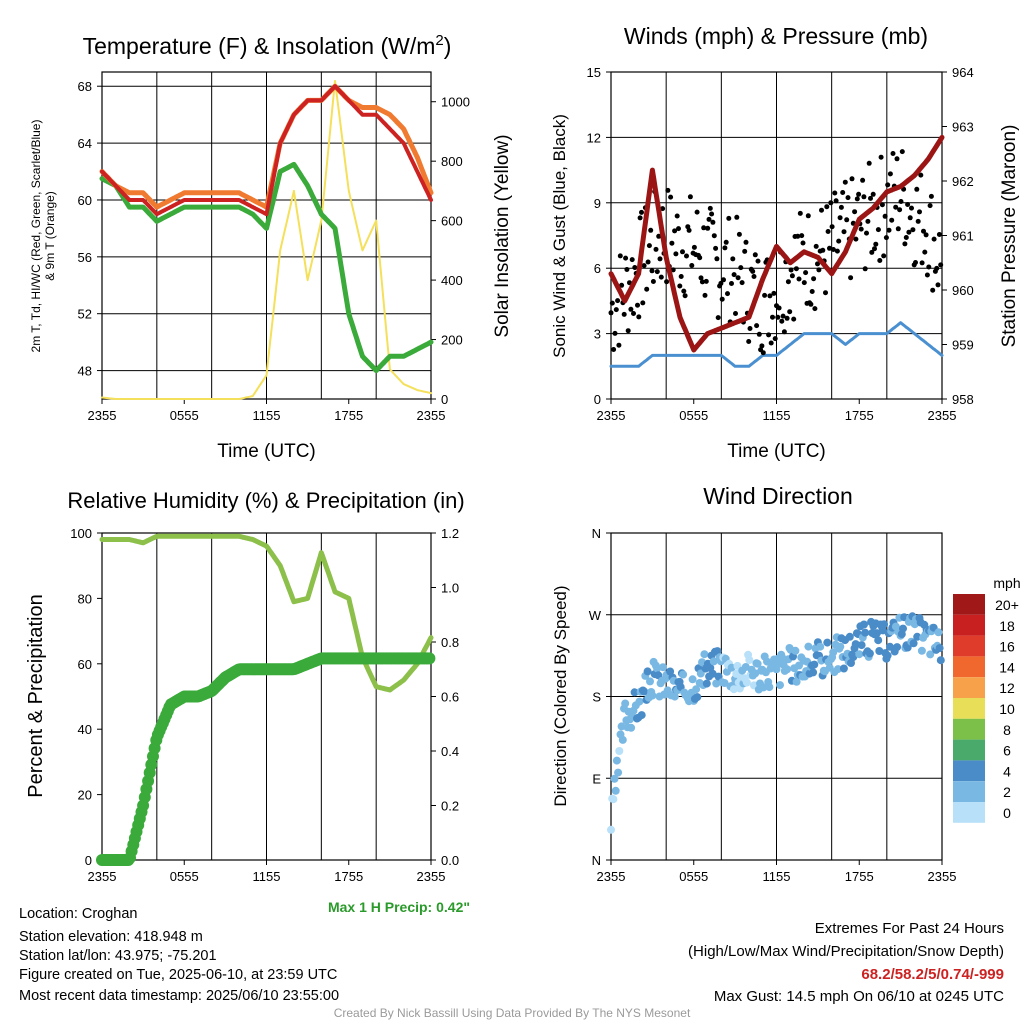  What do you see at coordinates (693, 415) in the screenshot?
I see `x-tick-label: 0555` at bounding box center [693, 415].